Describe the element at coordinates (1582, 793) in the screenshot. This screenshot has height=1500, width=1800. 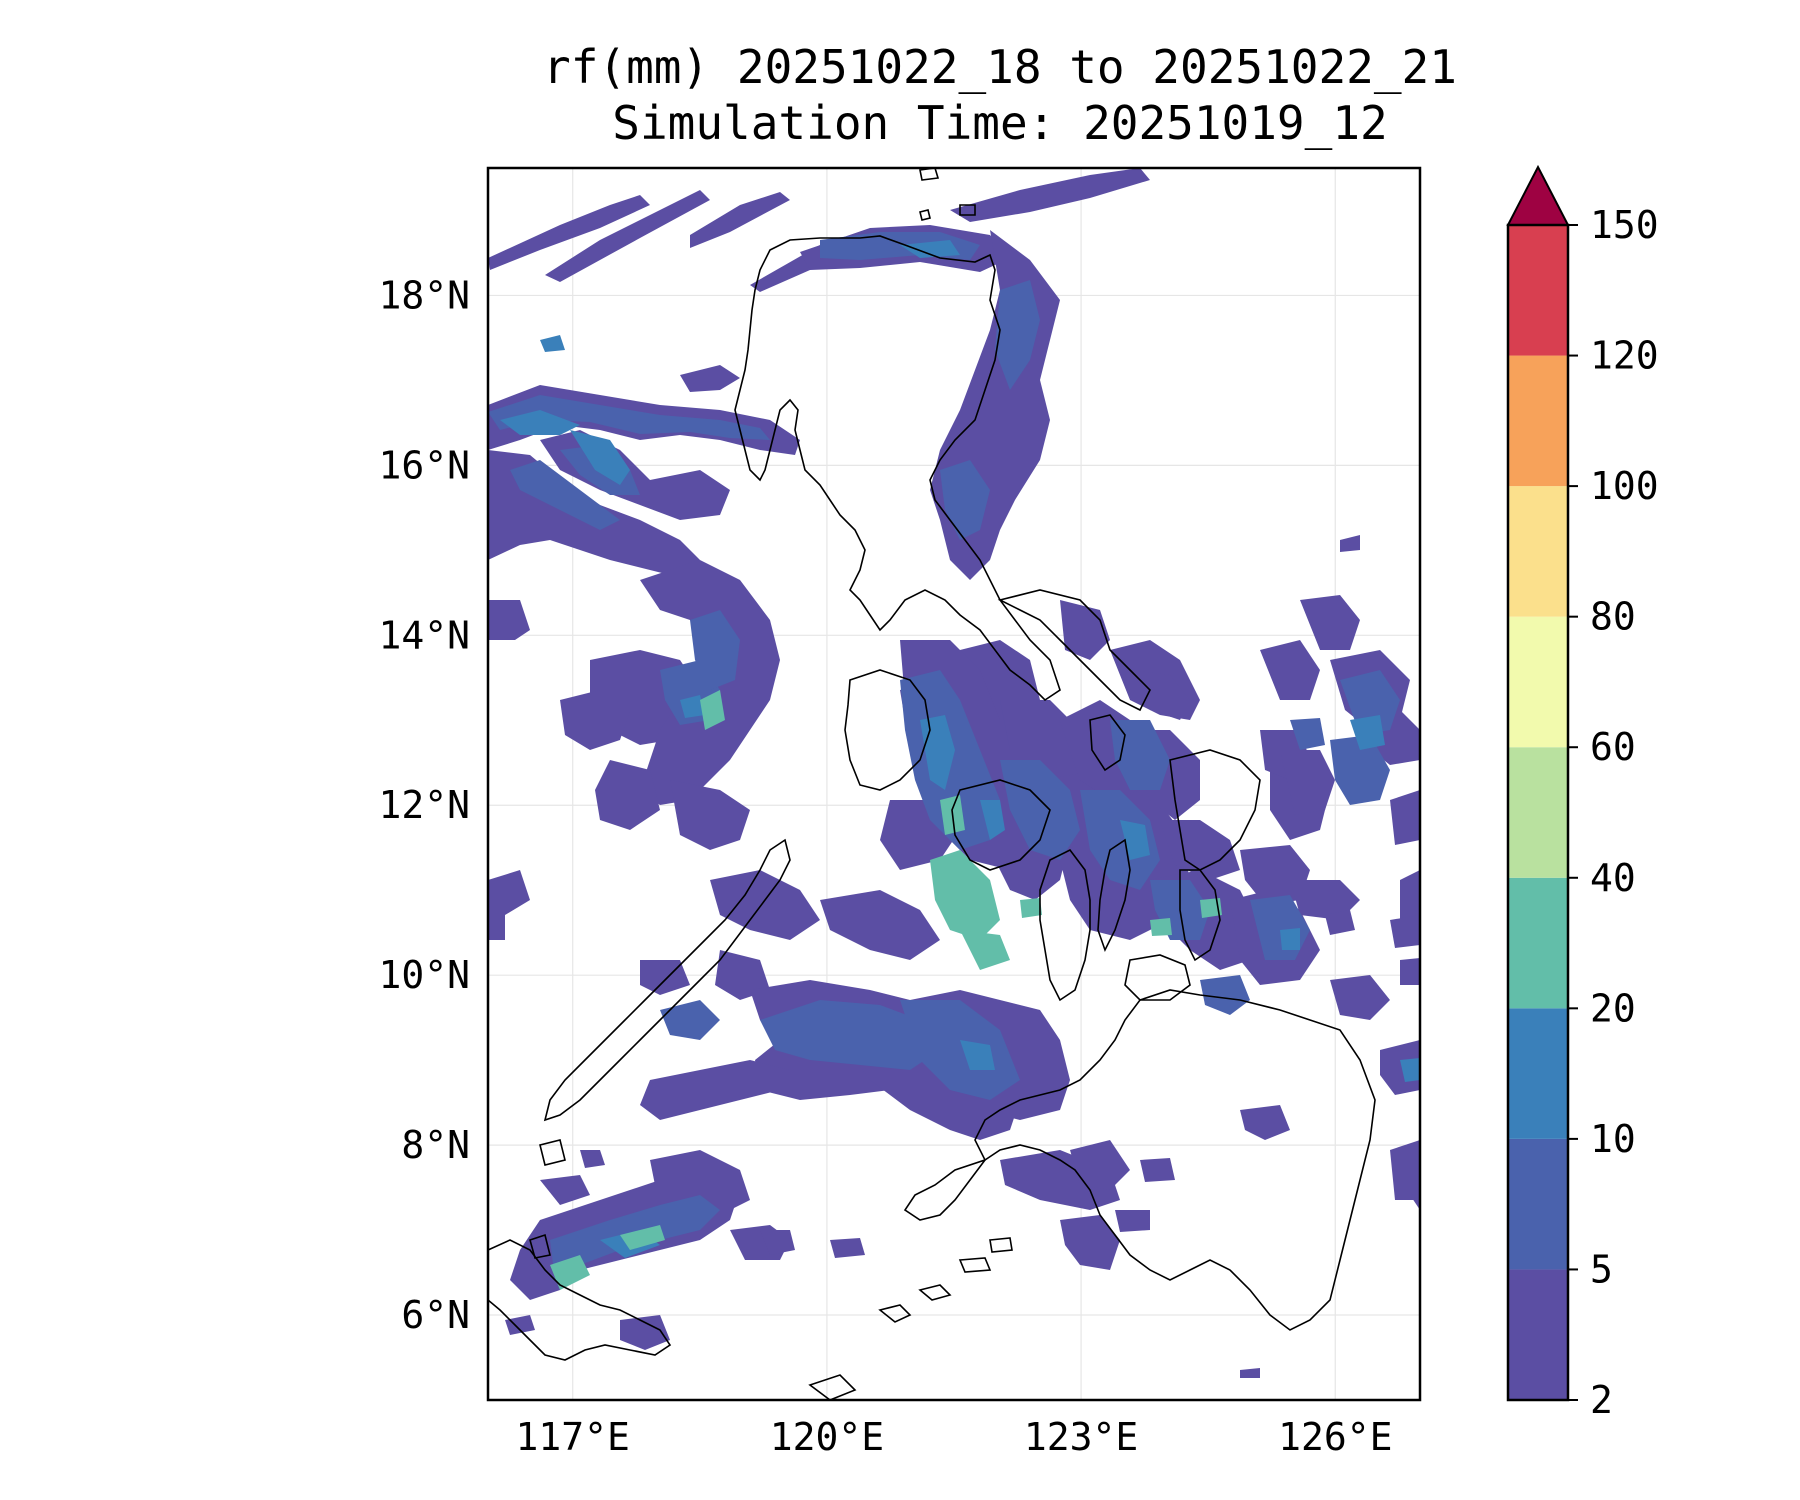
I see `colorbar: 2 5 10 20 40 60 80 100 120 150` at that location.